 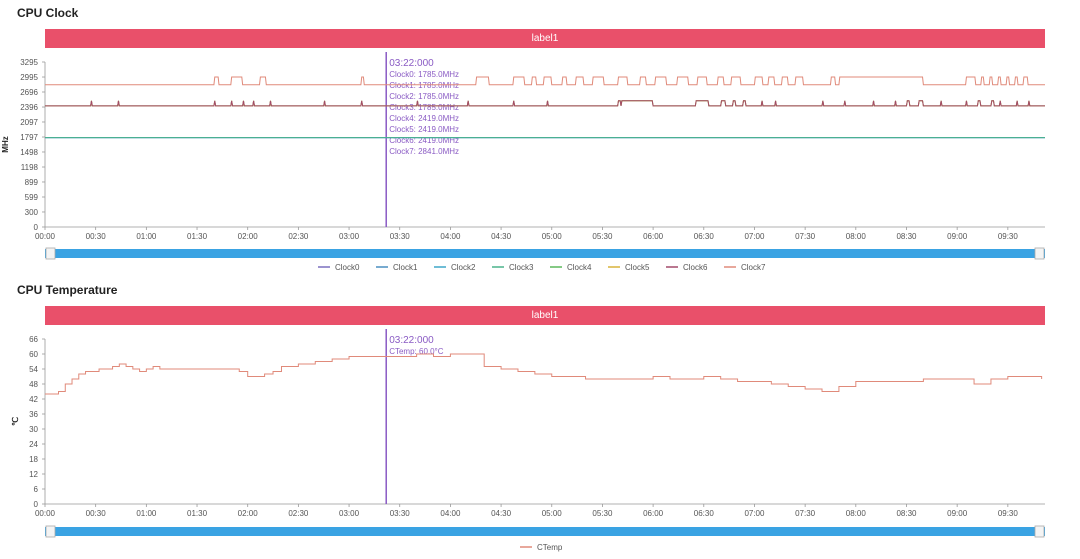 What do you see at coordinates (48, 13) in the screenshot?
I see `cpu-clock-title: CPU Clock` at bounding box center [48, 13].